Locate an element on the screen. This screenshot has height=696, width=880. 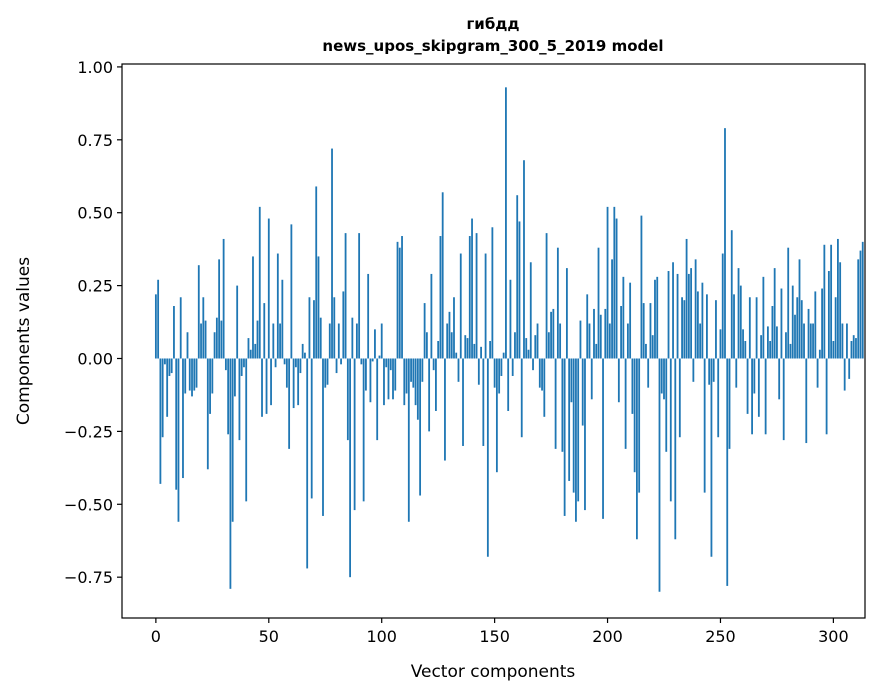
y-tick-label: 0.00 is located at coordinates (95, 358).